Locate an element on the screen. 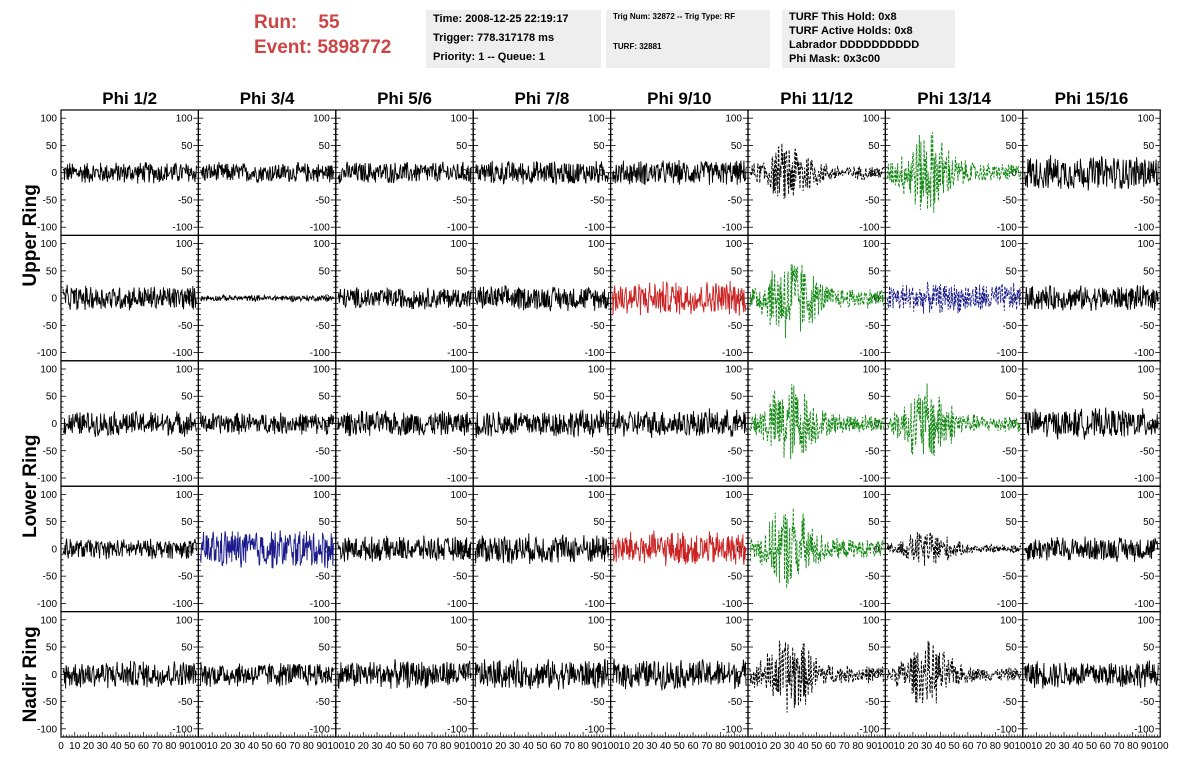 This screenshot has height=772, width=1196. turf-text: TURF: 32881 is located at coordinates (637, 46).